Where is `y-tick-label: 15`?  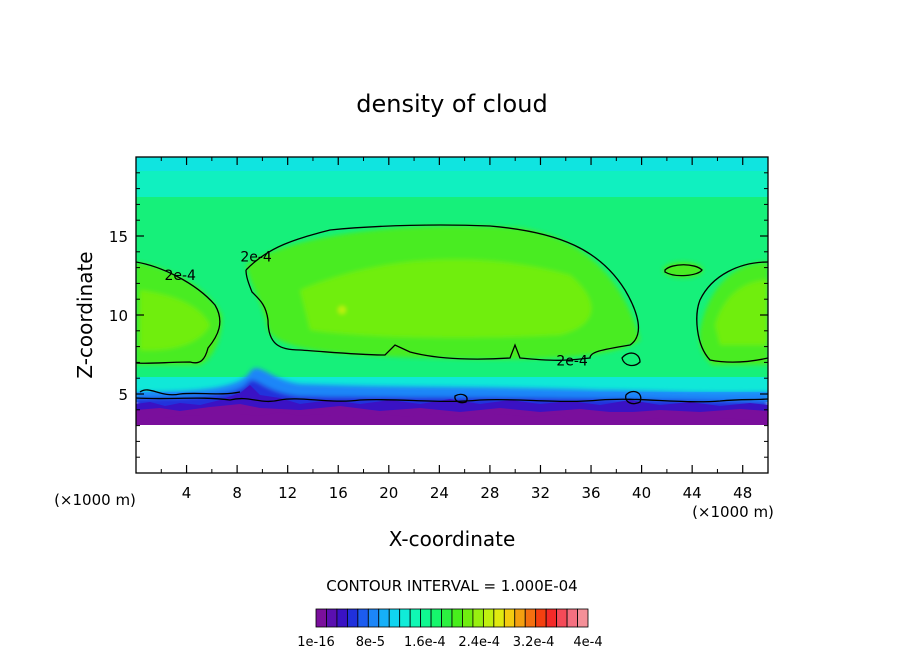
y-tick-label: 15 is located at coordinates (118, 237).